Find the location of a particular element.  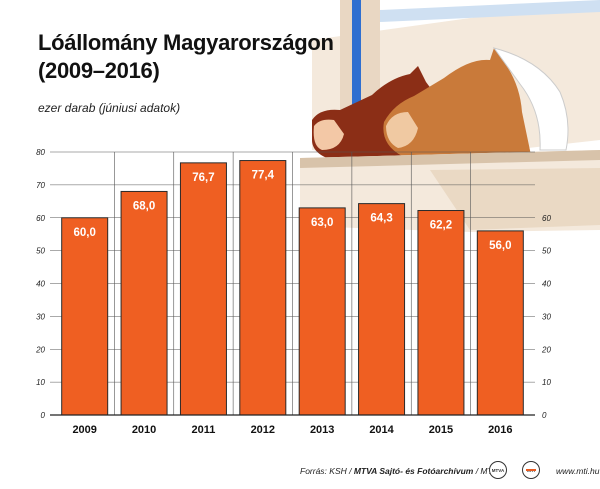

mtva-logo-text: MTVA is located at coordinates (498, 470).